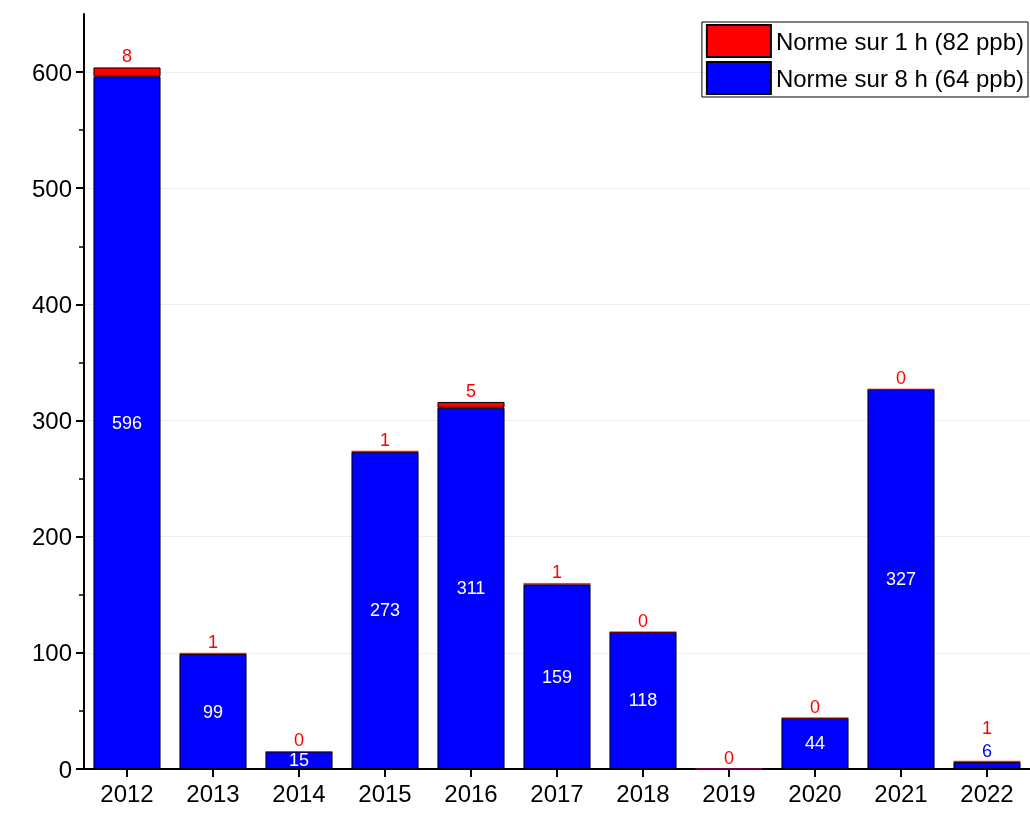  Describe the element at coordinates (901, 793) in the screenshot. I see `x-tick-label: 2021` at that location.